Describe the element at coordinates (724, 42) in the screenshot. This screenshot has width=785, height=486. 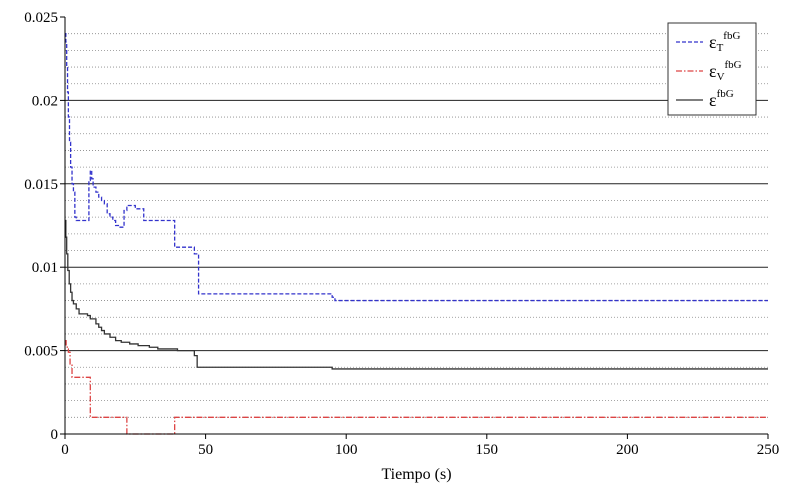
I see `legend-label-1: εTfbG` at that location.